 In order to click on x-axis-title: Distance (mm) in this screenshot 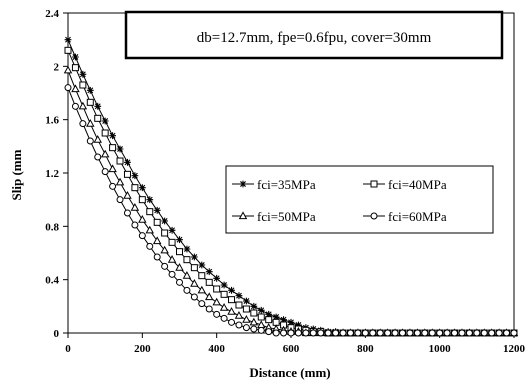, I will do `click(289, 372)`.